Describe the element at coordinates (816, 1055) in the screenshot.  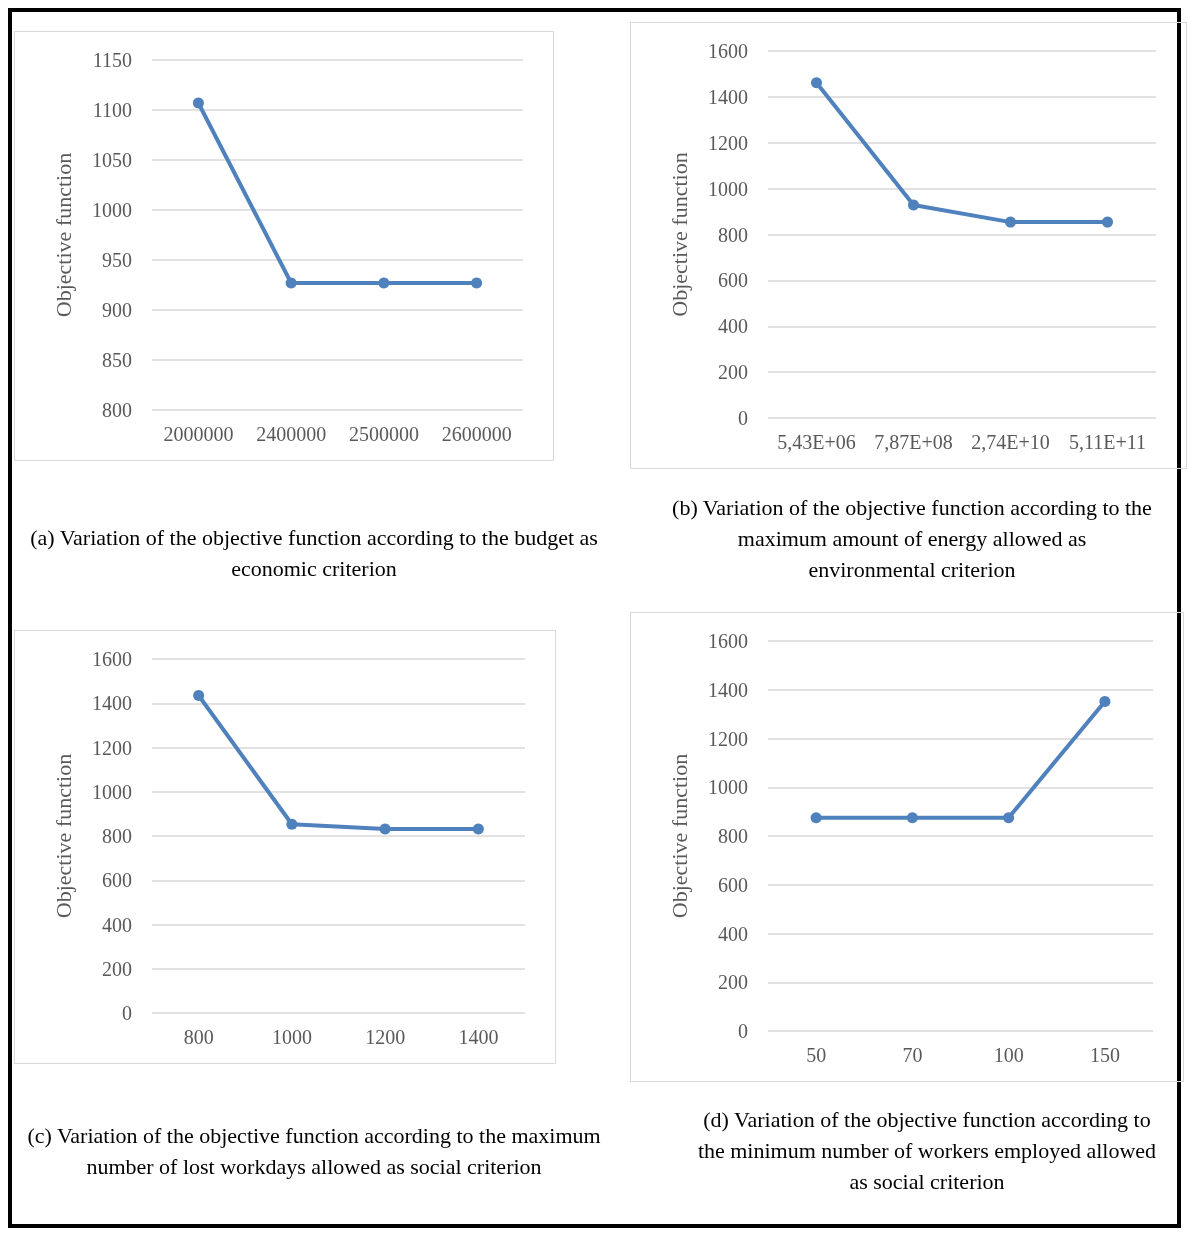
I see `x-tick-label: 50` at that location.